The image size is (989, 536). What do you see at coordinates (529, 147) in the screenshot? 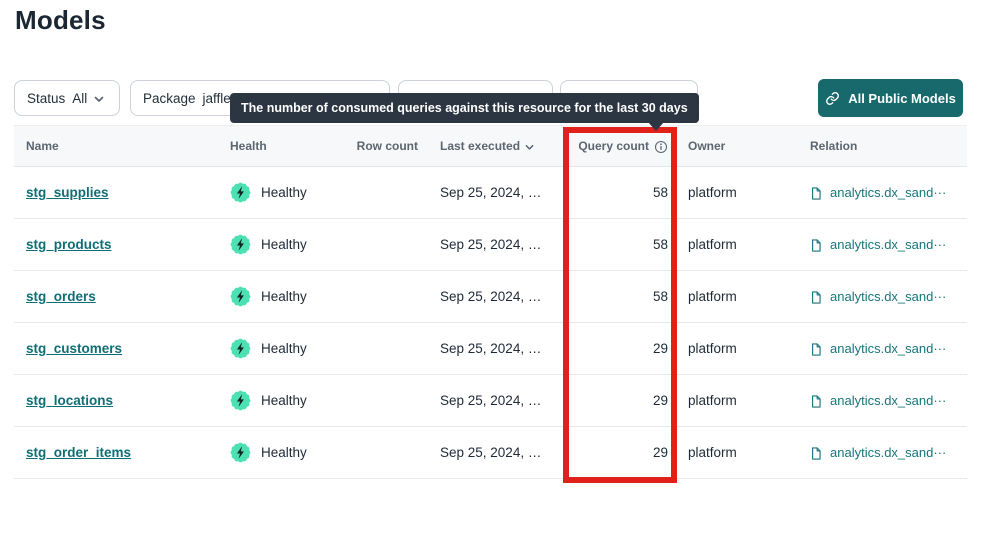
I see `sort-chevron-icon` at bounding box center [529, 147].